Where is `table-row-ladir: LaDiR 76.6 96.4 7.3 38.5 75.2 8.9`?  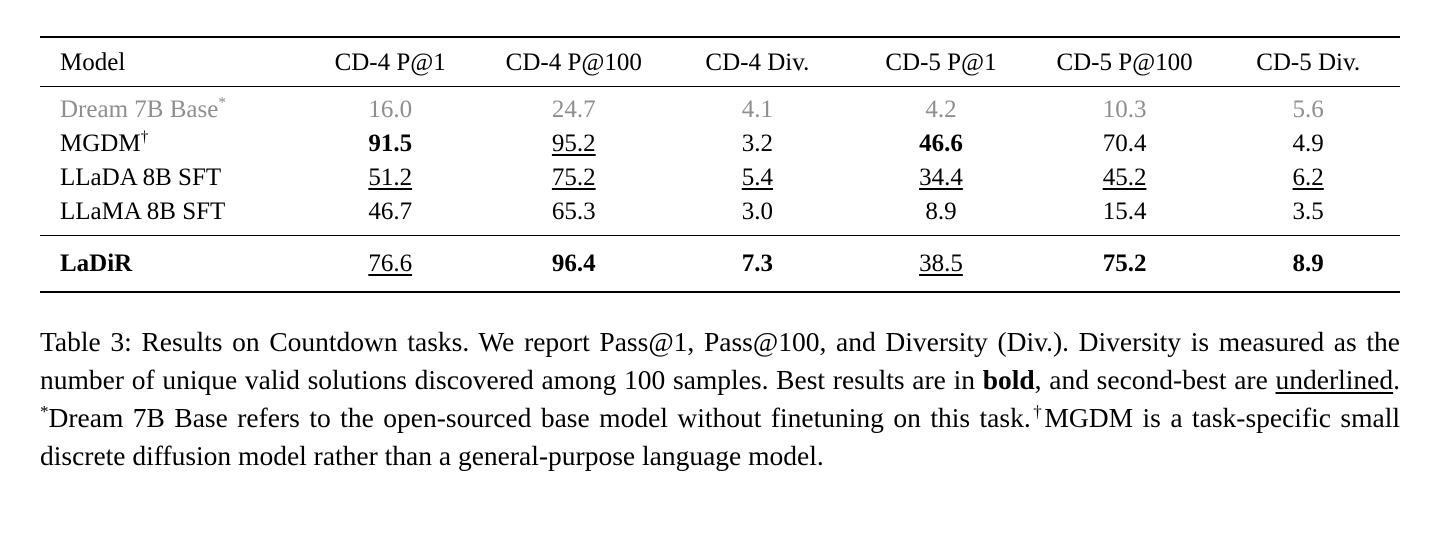 table-row-ladir: LaDiR 76.6 96.4 7.3 38.5 75.2 8.9 is located at coordinates (720, 264).